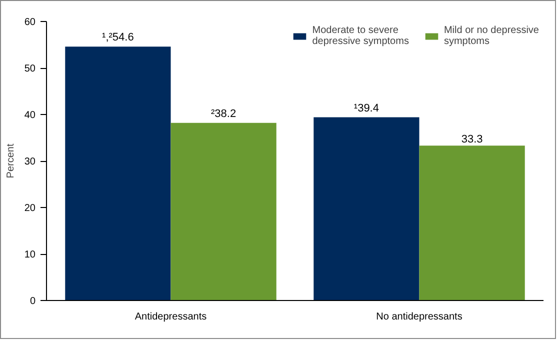  What do you see at coordinates (472, 140) in the screenshot?
I see `data-label: 33.3` at bounding box center [472, 140].